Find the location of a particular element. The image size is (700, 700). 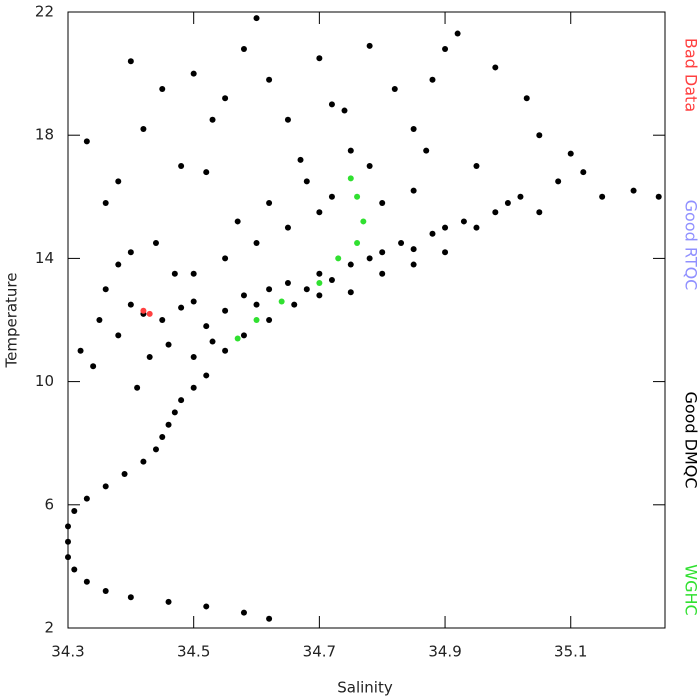

x-tick-label: 35.1 is located at coordinates (570, 652).